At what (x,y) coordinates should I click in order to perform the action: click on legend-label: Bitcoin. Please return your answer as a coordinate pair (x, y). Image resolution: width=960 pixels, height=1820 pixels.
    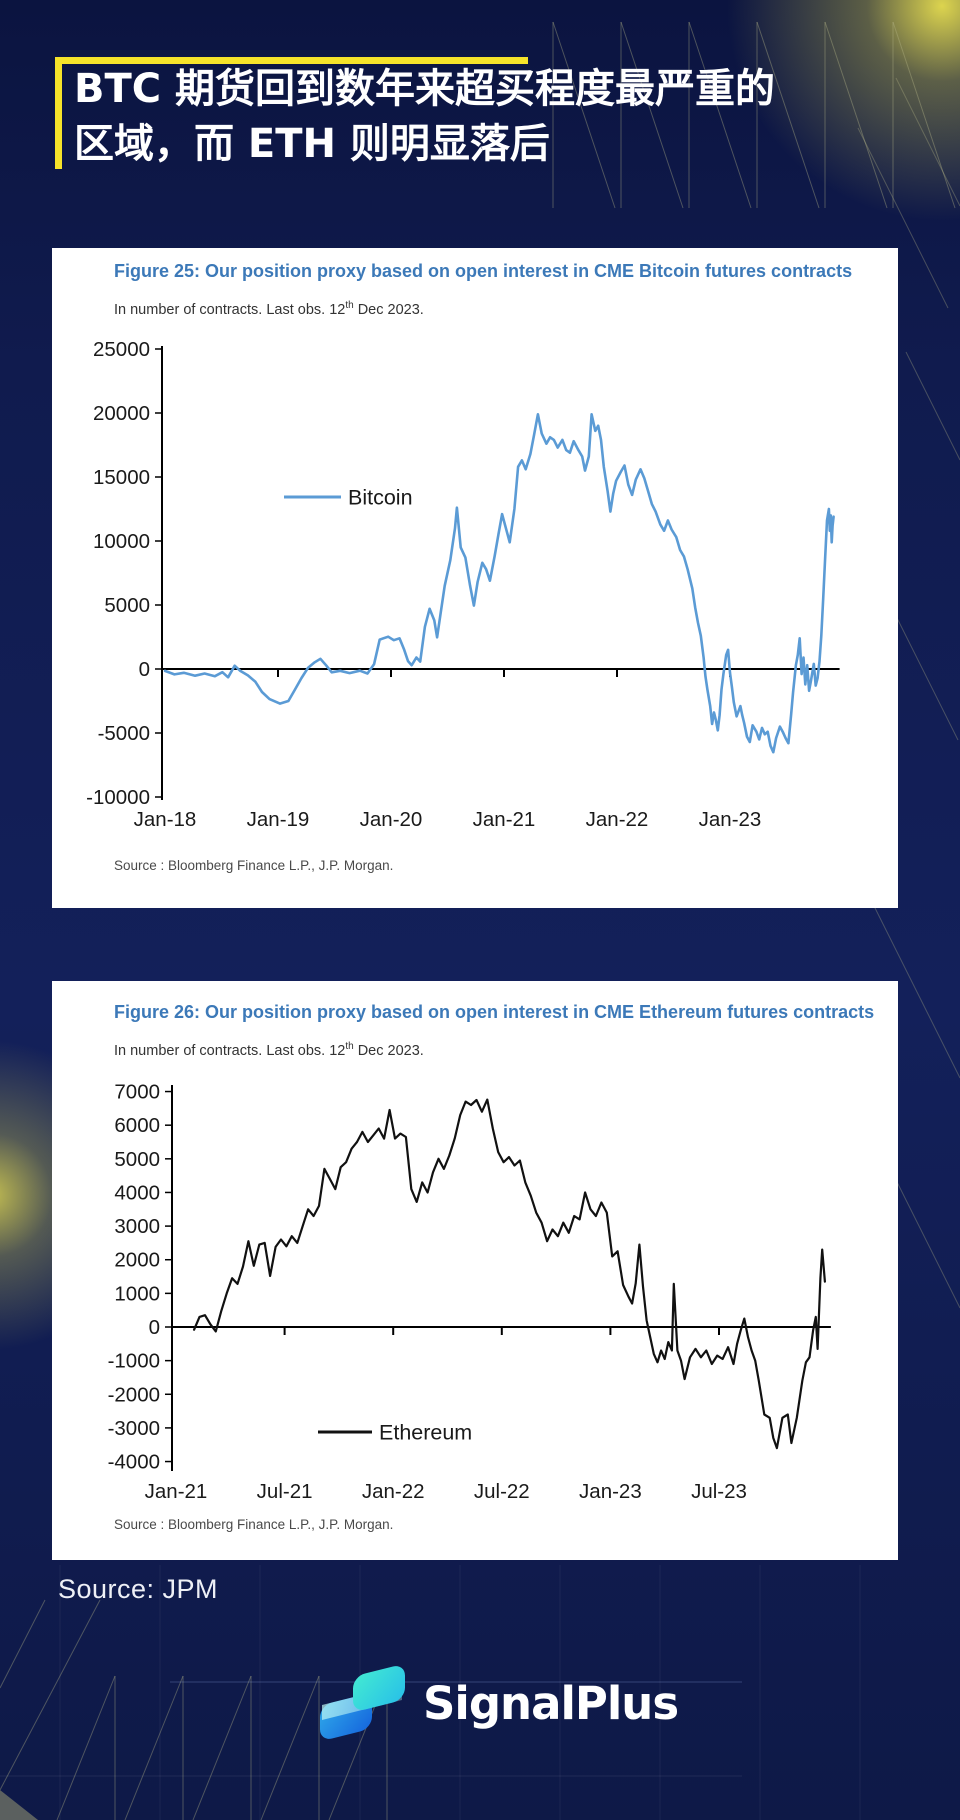
    Looking at the image, I should click on (380, 498).